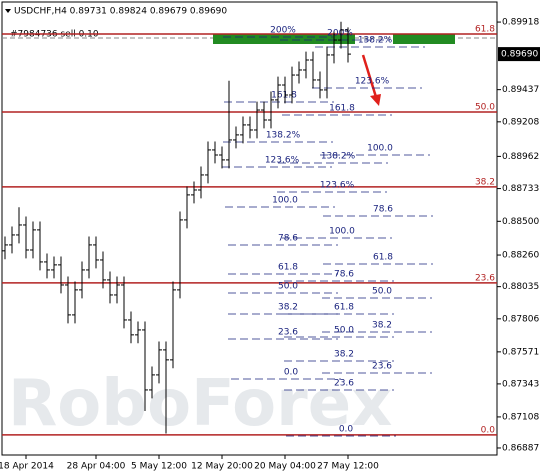  What do you see at coordinates (485, 278) in the screenshot?
I see `fib-level-label: 23.6` at bounding box center [485, 278].